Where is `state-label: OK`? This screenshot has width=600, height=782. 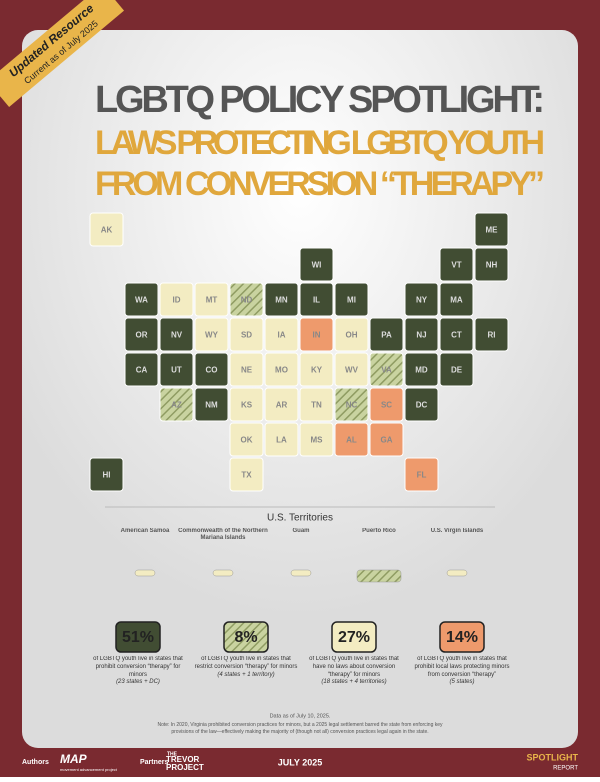 state-label: OK is located at coordinates (247, 440).